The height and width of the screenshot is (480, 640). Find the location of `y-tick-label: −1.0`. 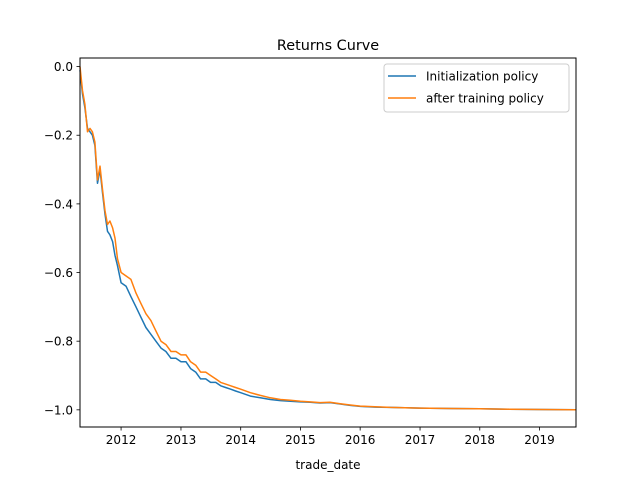

y-tick-label: −1.0 is located at coordinates (58, 410).